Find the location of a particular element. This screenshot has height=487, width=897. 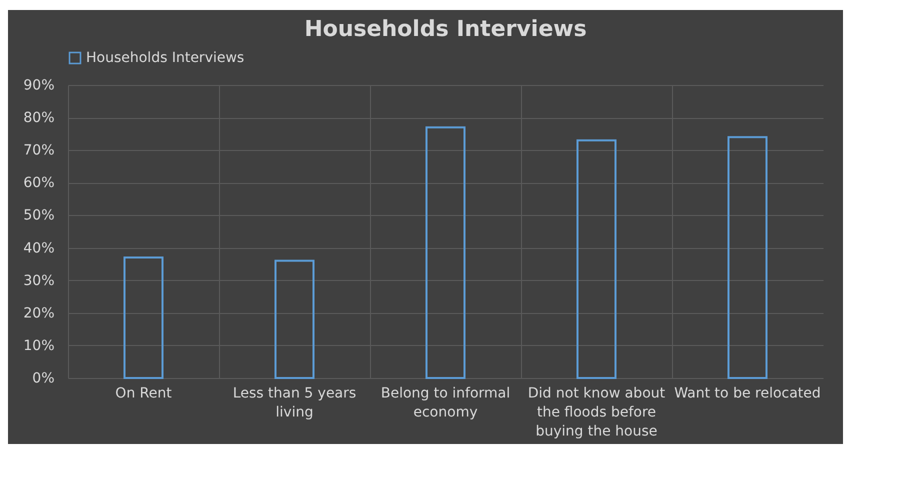

x-tick-label: Want to be relocated is located at coordinates (747, 394).